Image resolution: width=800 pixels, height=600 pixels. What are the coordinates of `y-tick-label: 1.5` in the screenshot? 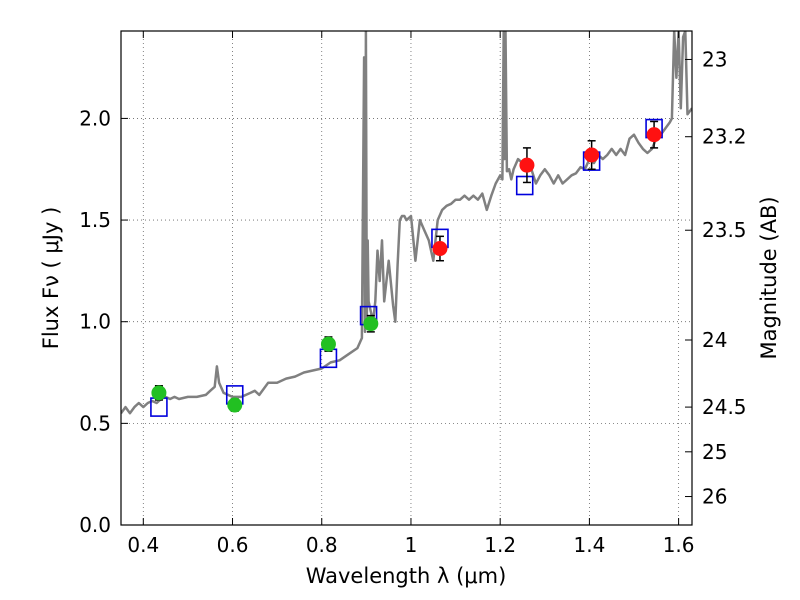 It's located at (95, 220).